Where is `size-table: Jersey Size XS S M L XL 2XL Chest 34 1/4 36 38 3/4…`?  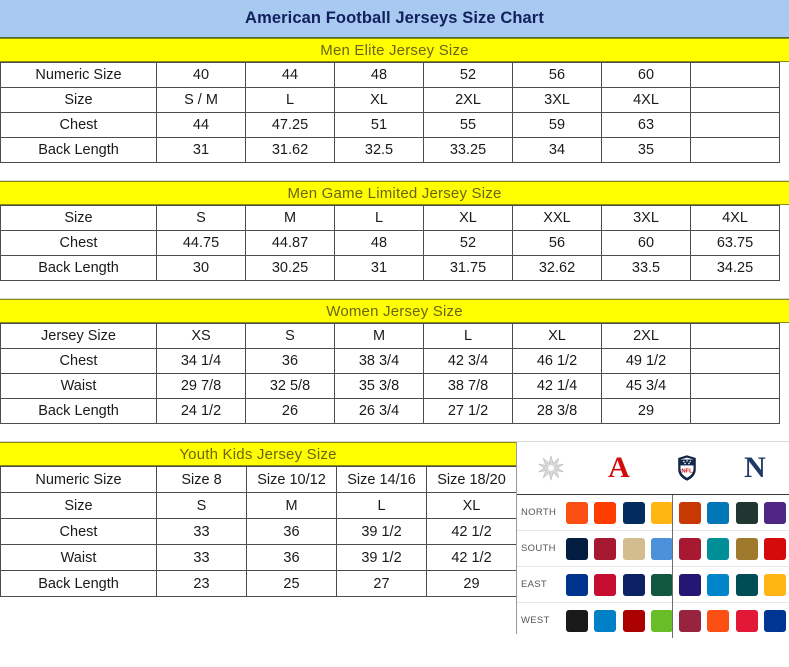 size-table: Jersey Size XS S M L XL 2XL Chest 34 1/4 36 38 3/4… is located at coordinates (390, 373).